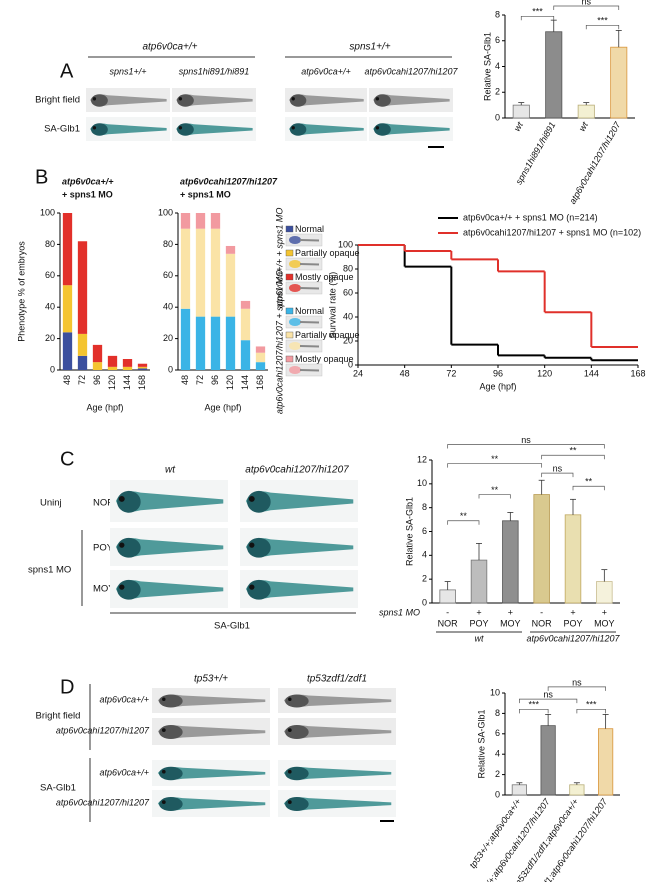 This screenshot has height=882, width=647. What do you see at coordinates (104, 407) in the screenshot?
I see `x-axis-label: Age (hpf)` at bounding box center [104, 407].